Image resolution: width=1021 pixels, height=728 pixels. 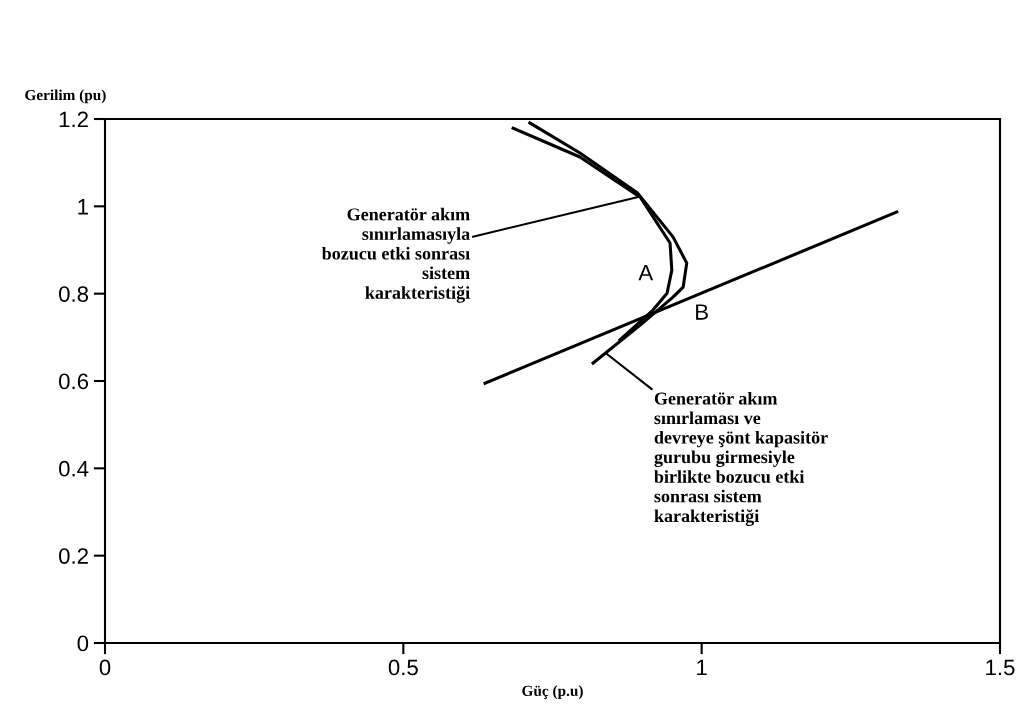 I want to click on y-axis-title: Gerilim (pu), so click(x=65, y=96).